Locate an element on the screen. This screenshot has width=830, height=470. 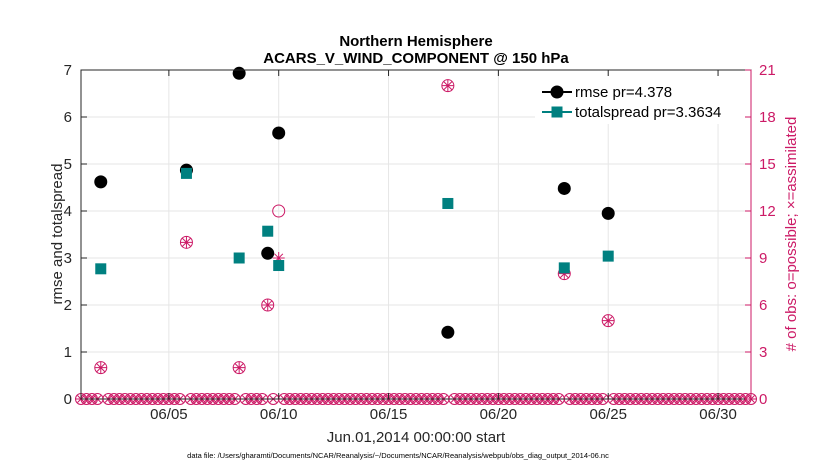
x-tick-label: 06/25 is located at coordinates (608, 414).